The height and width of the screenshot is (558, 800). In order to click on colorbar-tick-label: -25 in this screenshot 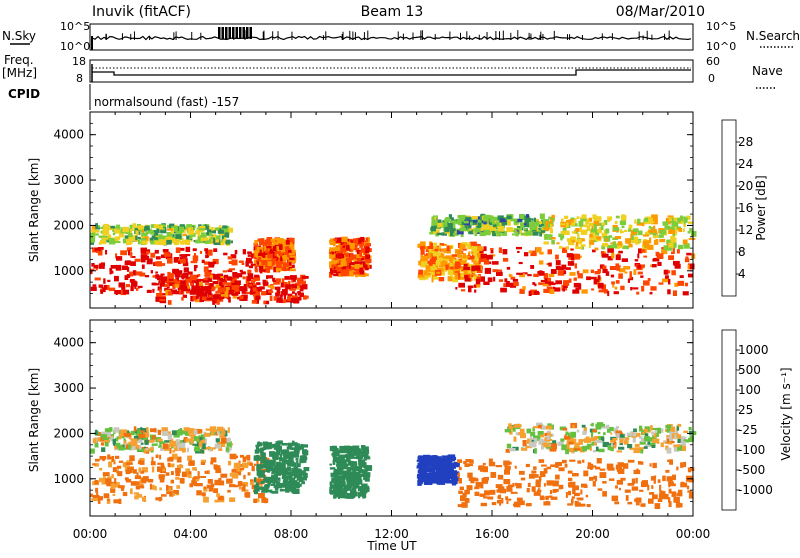, I will do `click(748, 430)`.